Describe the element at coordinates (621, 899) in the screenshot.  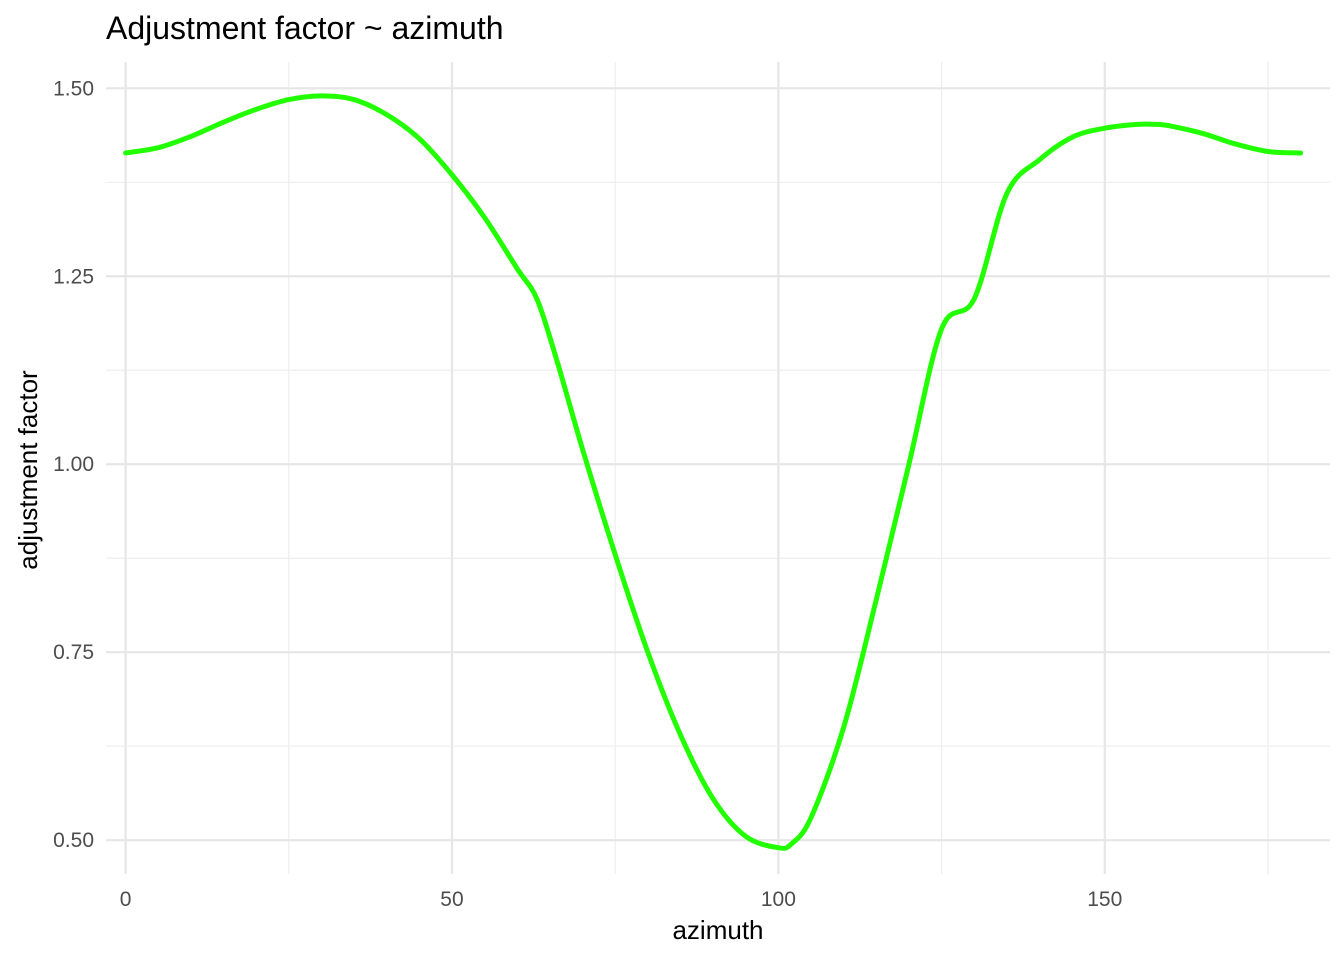
I see `x-axis-tick-labels: 0 50 100 150` at that location.